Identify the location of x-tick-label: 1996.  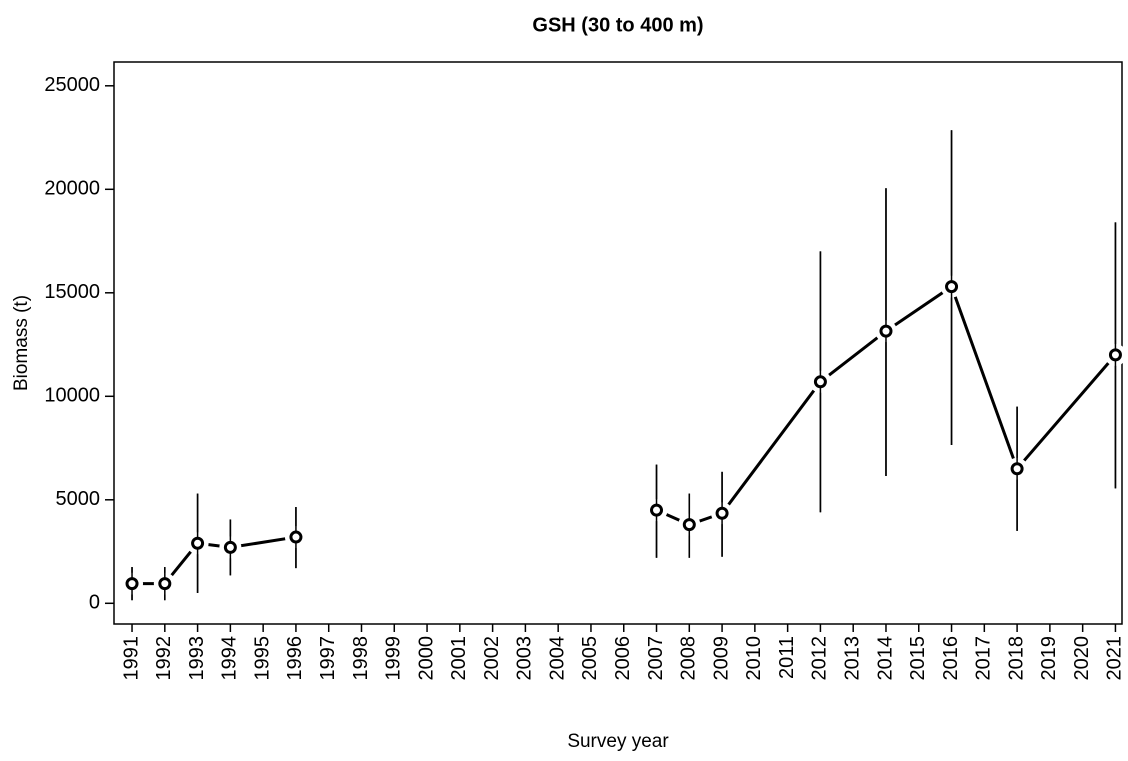
(295, 658).